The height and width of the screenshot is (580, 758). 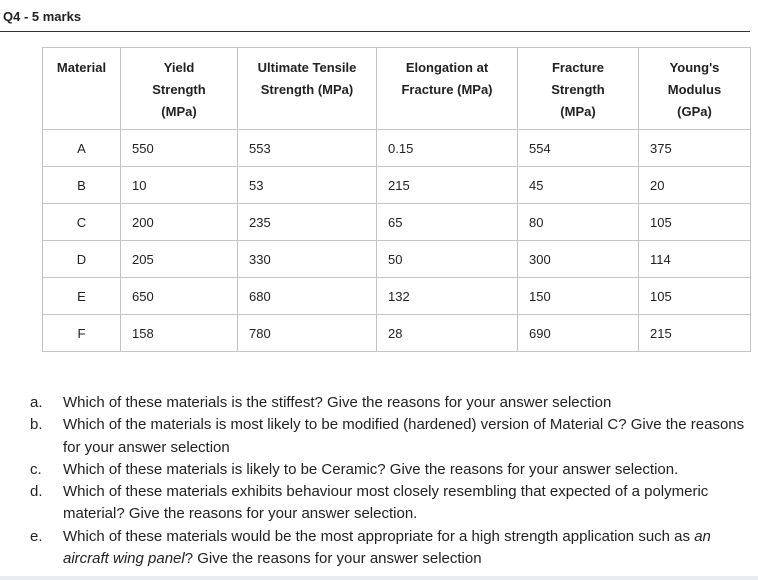 I want to click on value-cell: 780, so click(x=307, y=333).